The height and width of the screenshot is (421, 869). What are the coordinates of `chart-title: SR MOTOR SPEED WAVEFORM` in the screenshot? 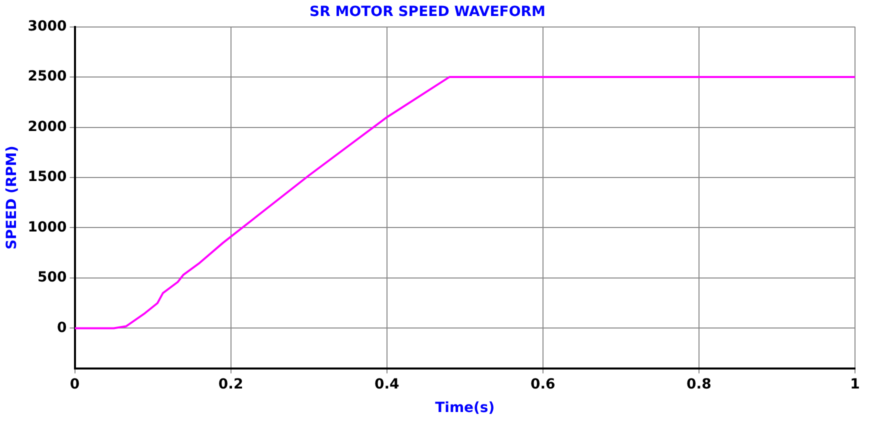 It's located at (428, 12).